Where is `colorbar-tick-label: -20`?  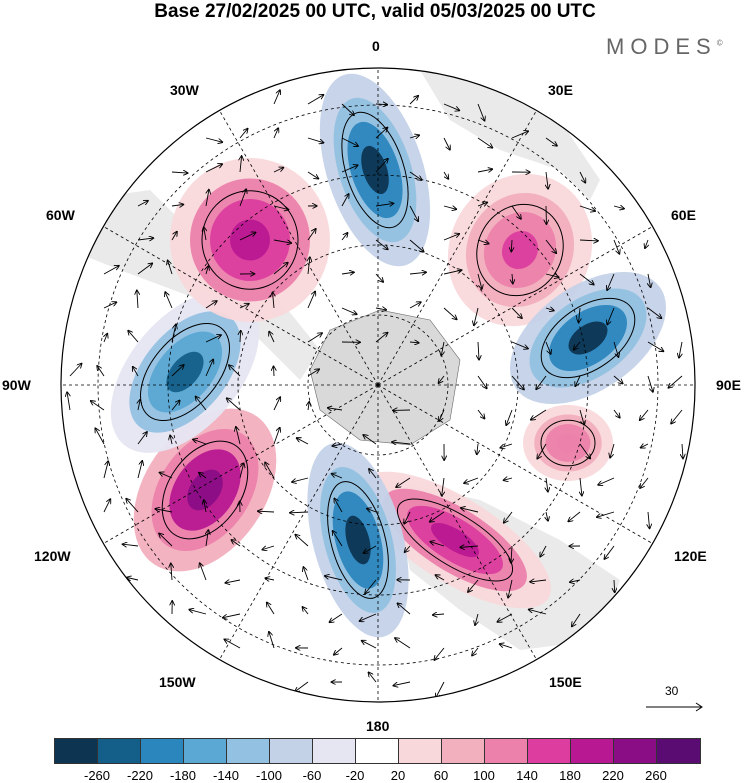 colorbar-tick-label: -20 is located at coordinates (355, 775).